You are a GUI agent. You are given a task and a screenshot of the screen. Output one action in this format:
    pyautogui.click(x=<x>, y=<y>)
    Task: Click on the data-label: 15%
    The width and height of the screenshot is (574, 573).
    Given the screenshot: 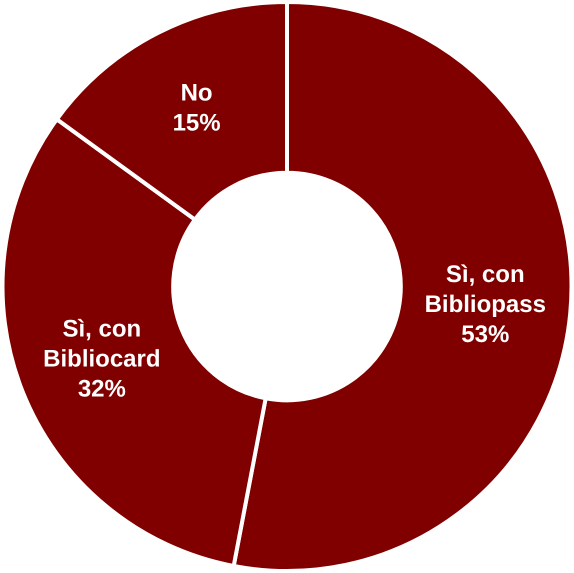 What is the action you would take?
    pyautogui.click(x=196, y=123)
    